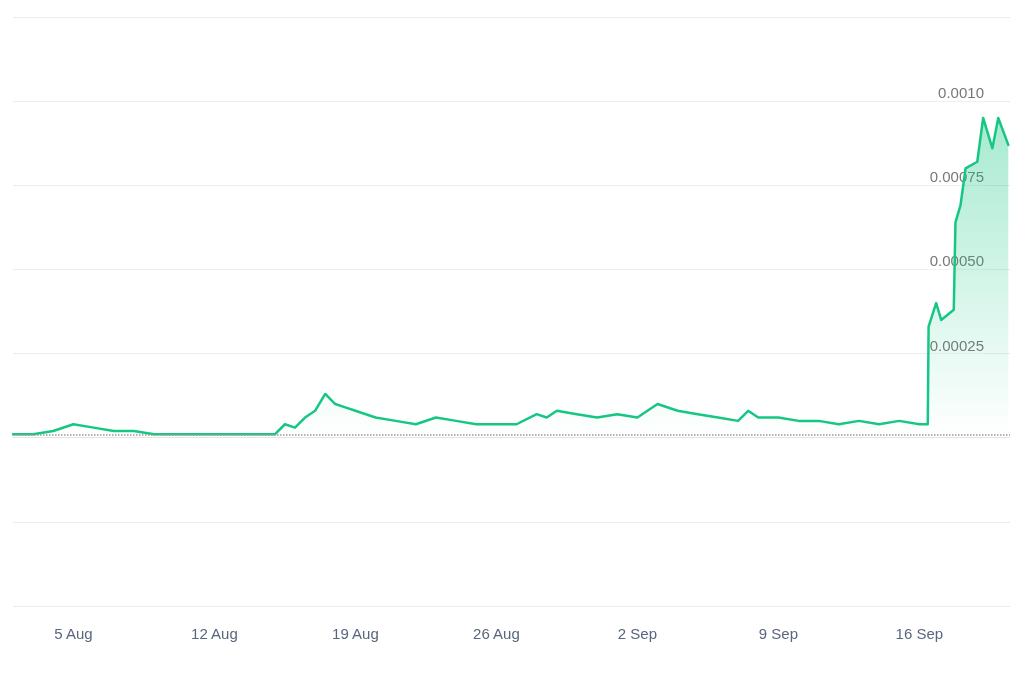 The image size is (1024, 683). What do you see at coordinates (919, 633) in the screenshot?
I see `x-tick-label: 16 Sep` at bounding box center [919, 633].